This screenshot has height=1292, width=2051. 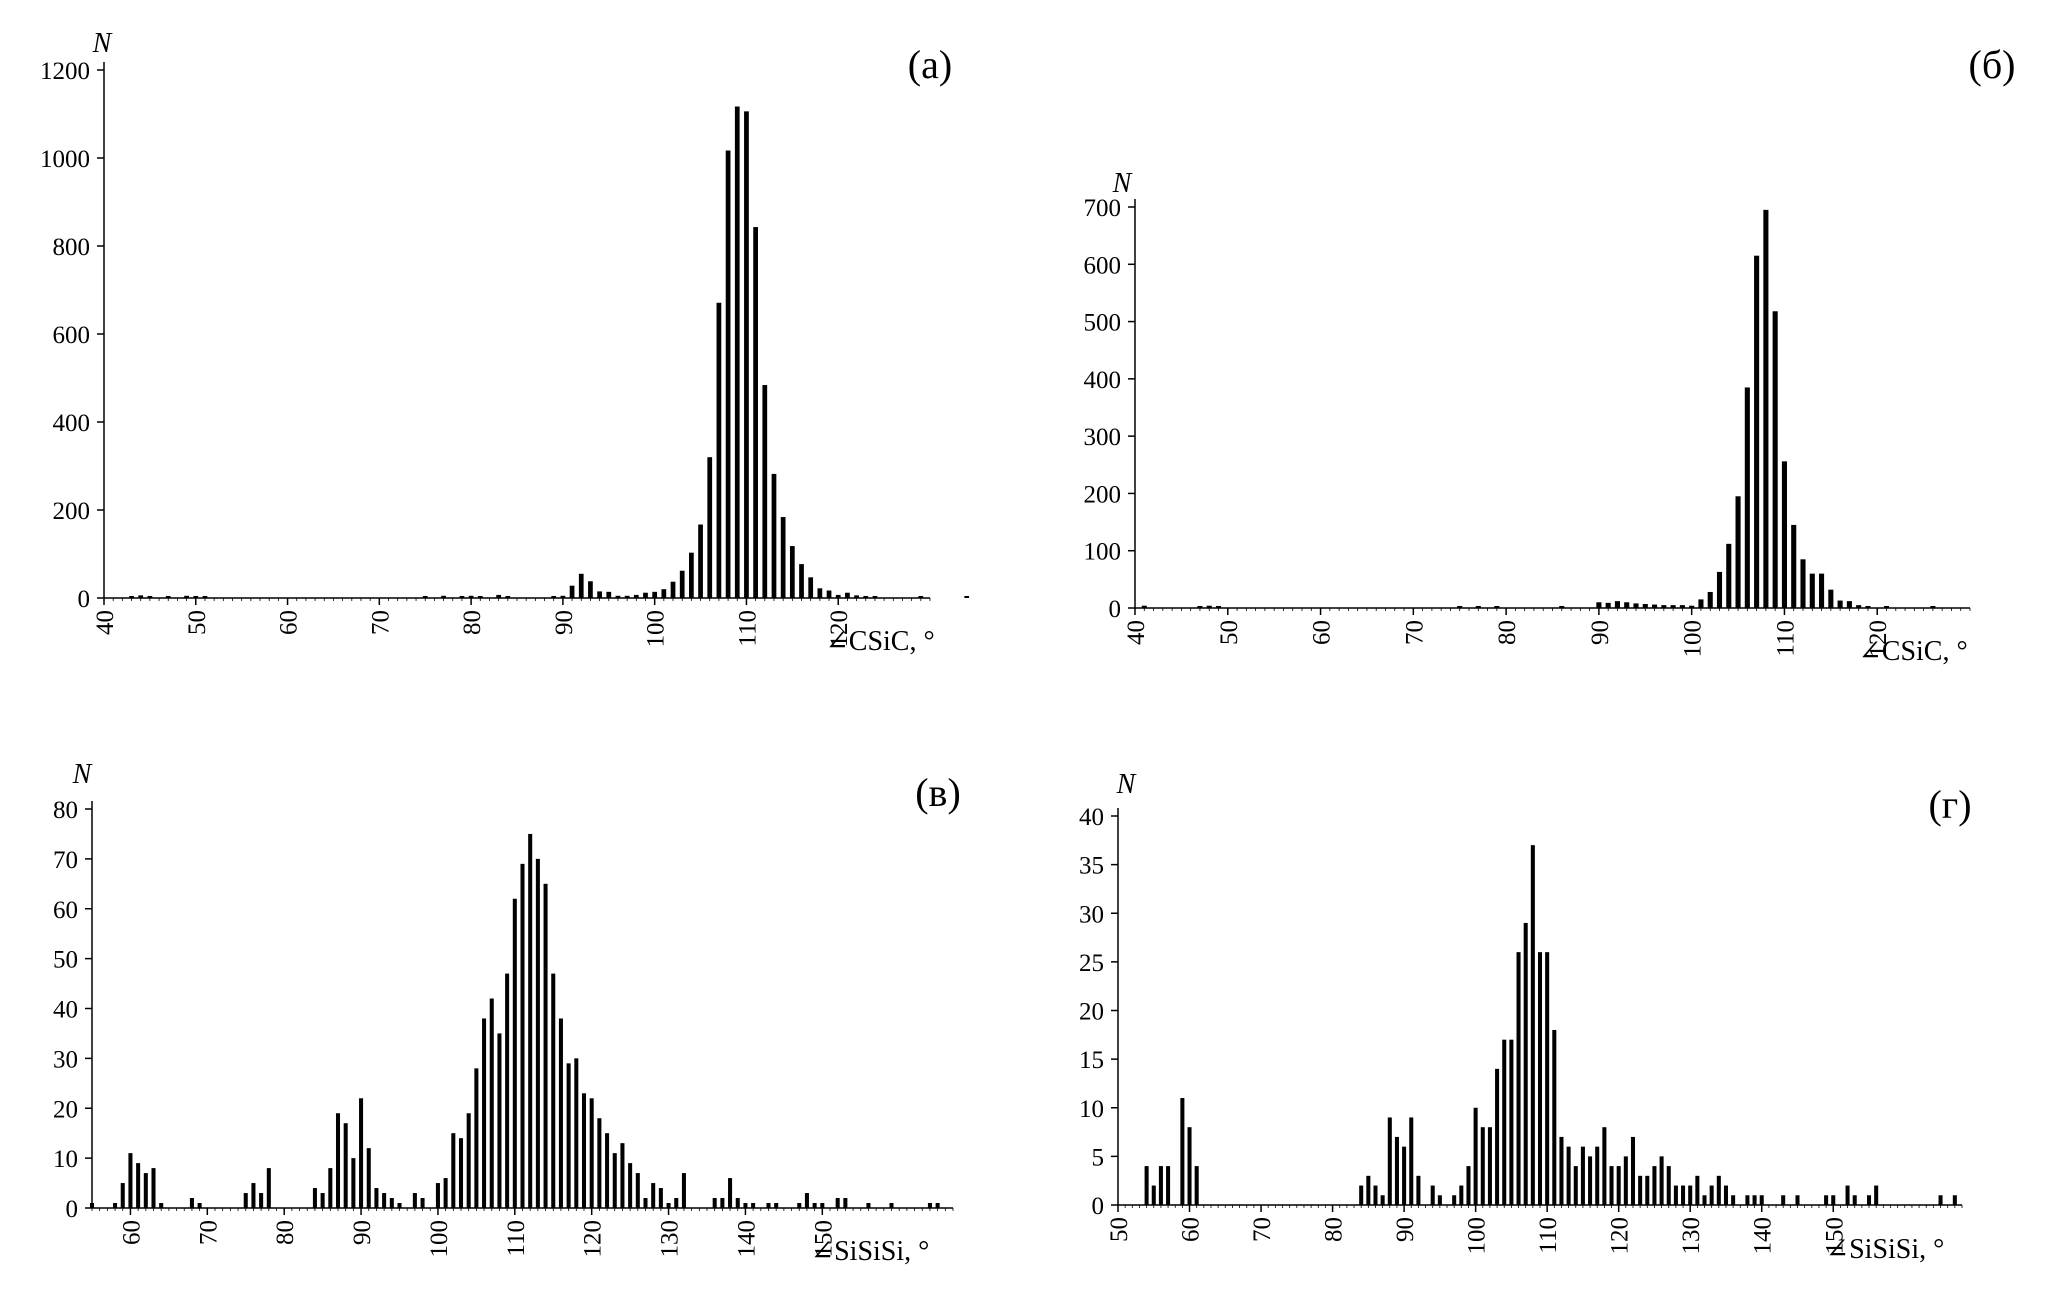 I want to click on y-tick-label: 1000, so click(x=65, y=159).